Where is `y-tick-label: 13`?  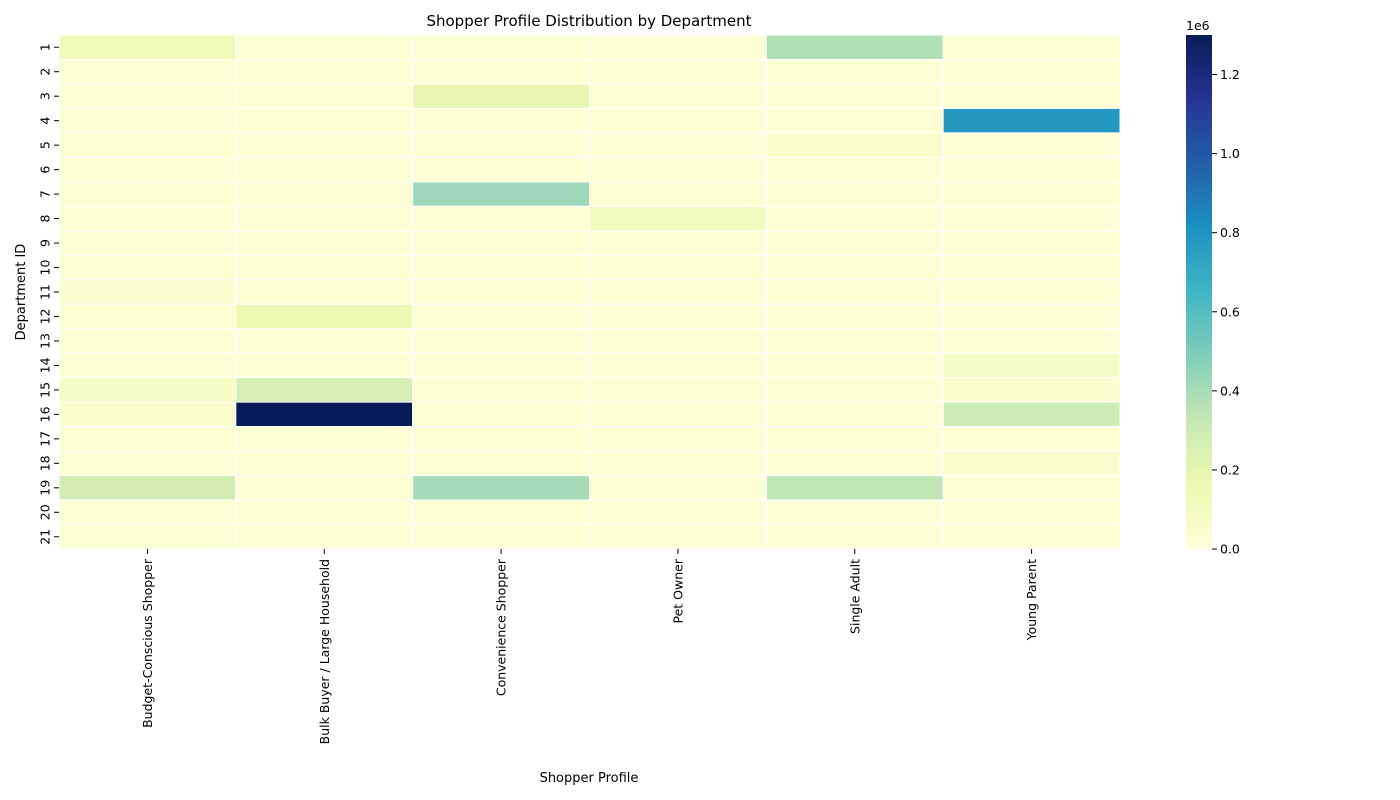
y-tick-label: 13 is located at coordinates (45, 341).